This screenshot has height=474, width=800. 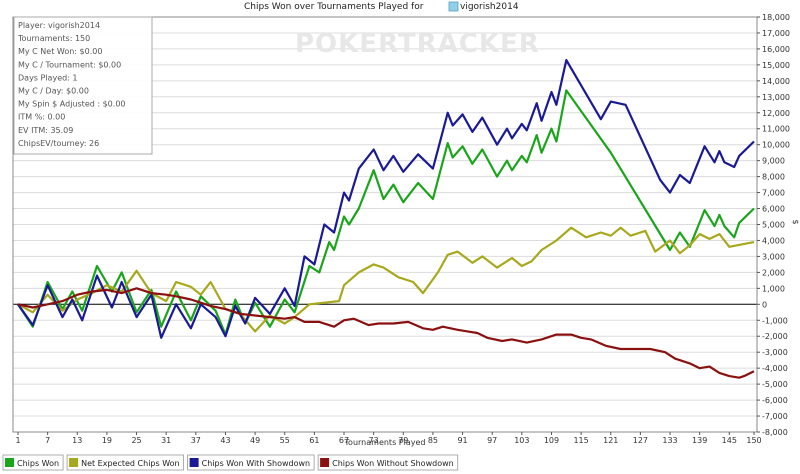 What do you see at coordinates (17, 440) in the screenshot?
I see `x-tick-label: 1` at bounding box center [17, 440].